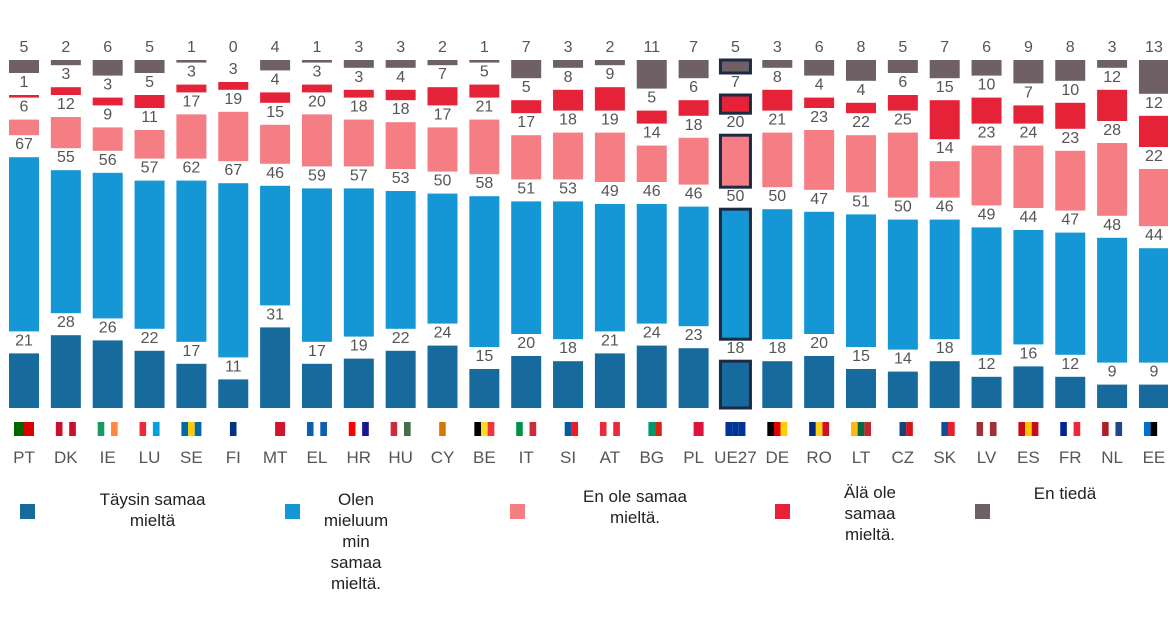 This screenshot has width=1168, height=623. Describe the element at coordinates (150, 457) in the screenshot. I see `x-tick-label: LU` at that location.